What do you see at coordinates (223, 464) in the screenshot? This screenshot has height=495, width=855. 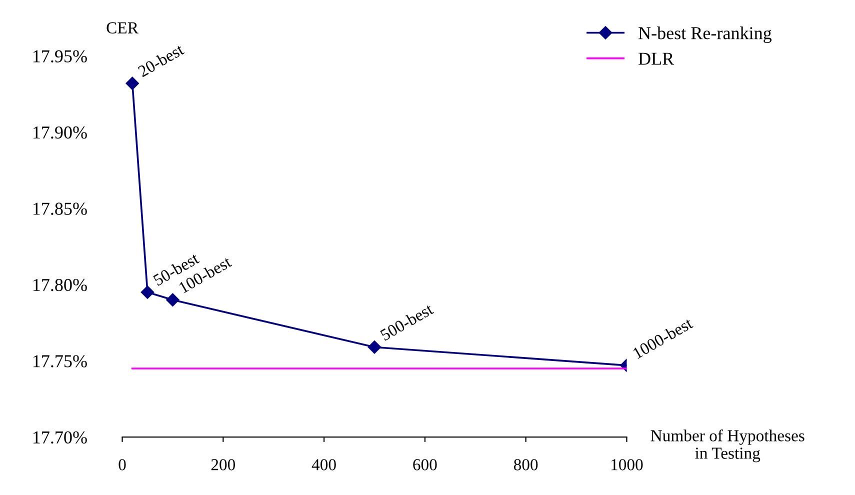 I see `x-tick-label: 200` at bounding box center [223, 464].